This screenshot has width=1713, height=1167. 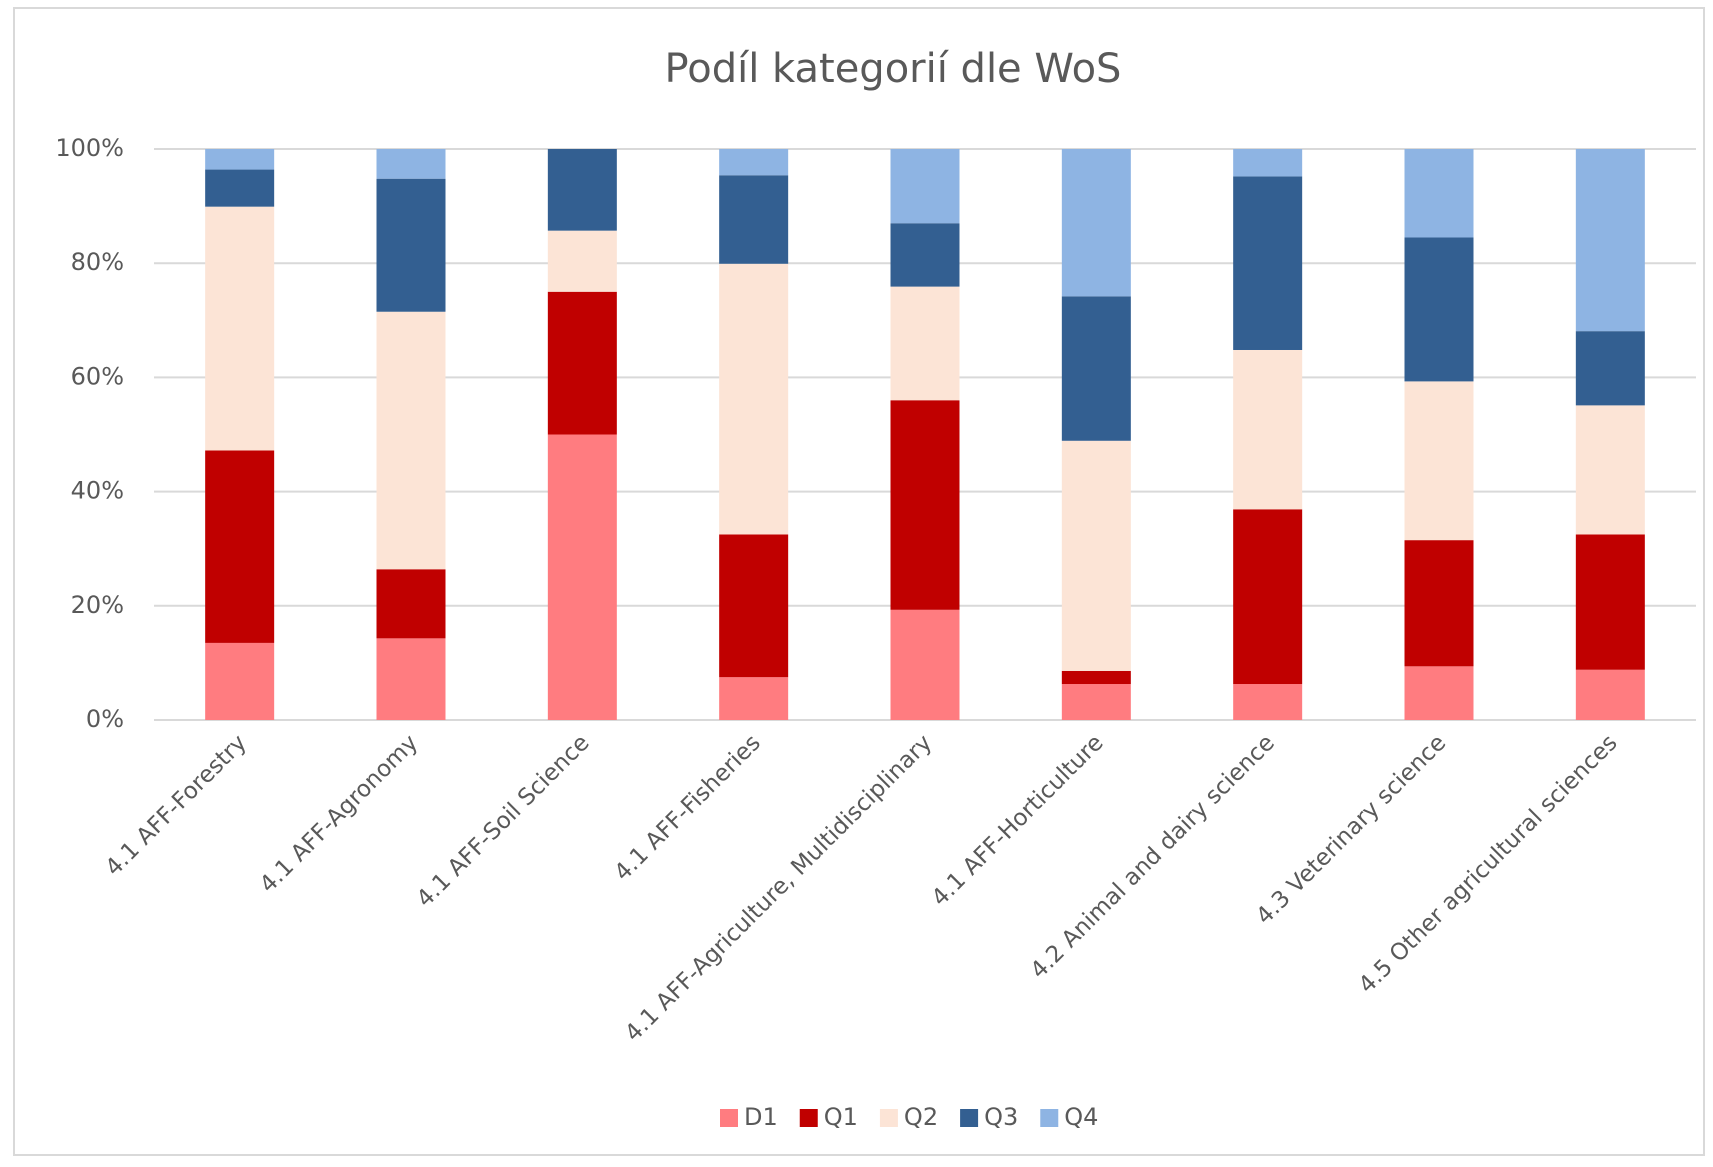 What do you see at coordinates (89, 148) in the screenshot?
I see `y-tick-label: 100%` at bounding box center [89, 148].